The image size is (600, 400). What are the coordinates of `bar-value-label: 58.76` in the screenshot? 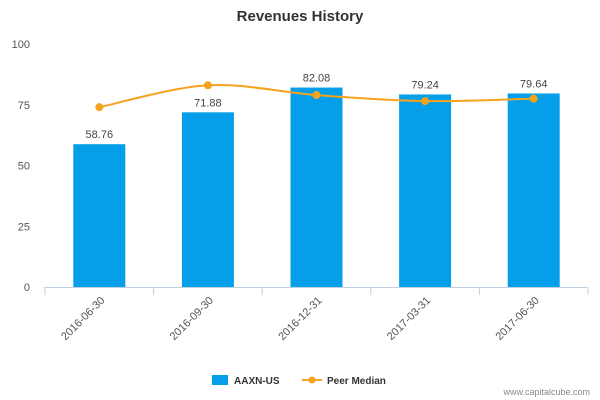 It's located at (100, 135).